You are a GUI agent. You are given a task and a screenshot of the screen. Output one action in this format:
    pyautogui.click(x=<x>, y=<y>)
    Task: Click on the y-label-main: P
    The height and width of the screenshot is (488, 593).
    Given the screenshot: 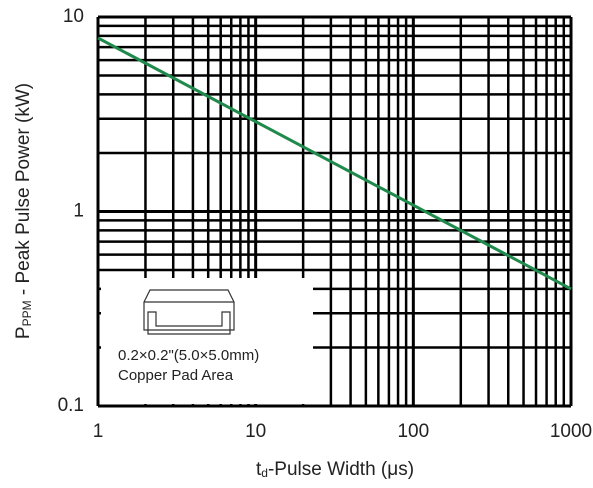 What is the action you would take?
    pyautogui.click(x=23, y=332)
    